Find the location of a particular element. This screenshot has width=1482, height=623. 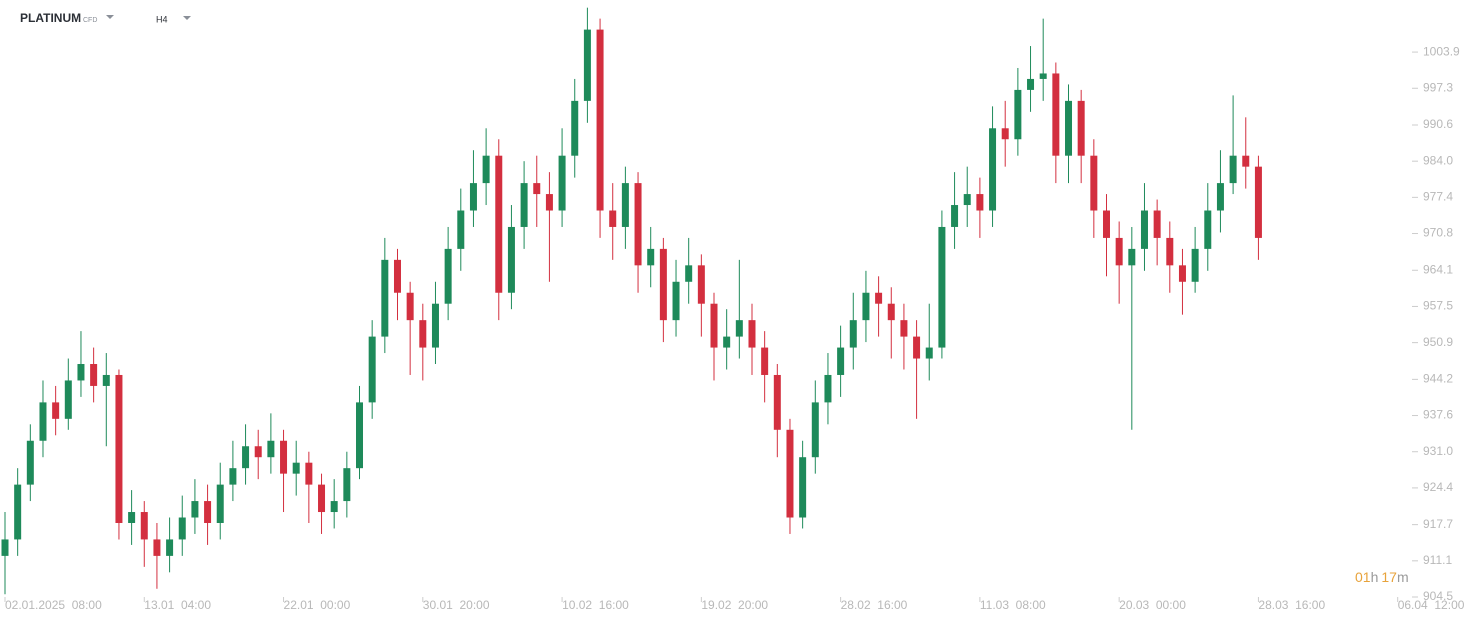

y-tick-label: 917.7 is located at coordinates (1438, 524).